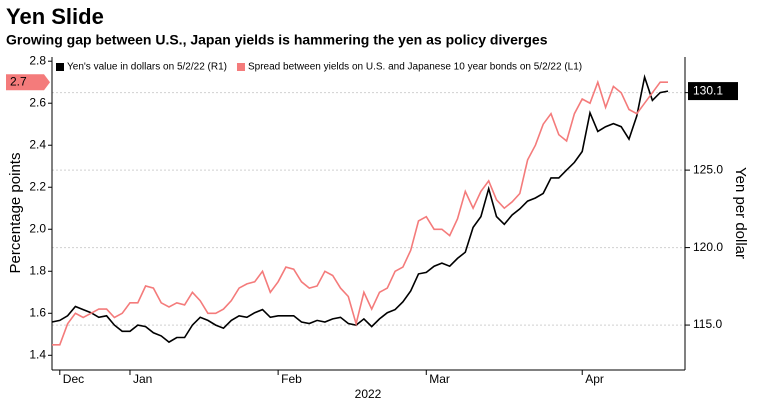 This screenshot has height=406, width=759. Describe the element at coordinates (37, 102) in the screenshot. I see `y-tick-label: 2.6` at that location.